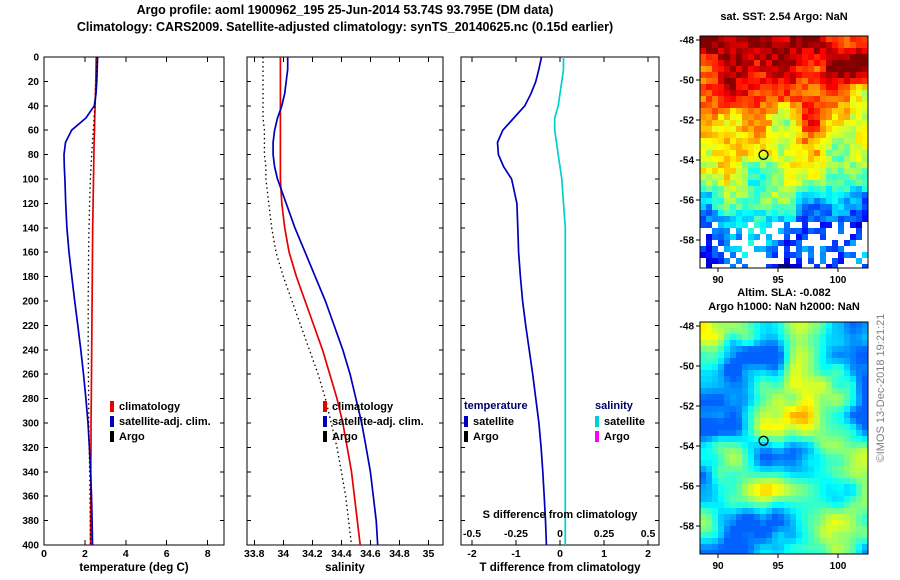 The height and width of the screenshot is (580, 900). Describe the element at coordinates (30, 350) in the screenshot. I see `svg-text: 240` at that location.